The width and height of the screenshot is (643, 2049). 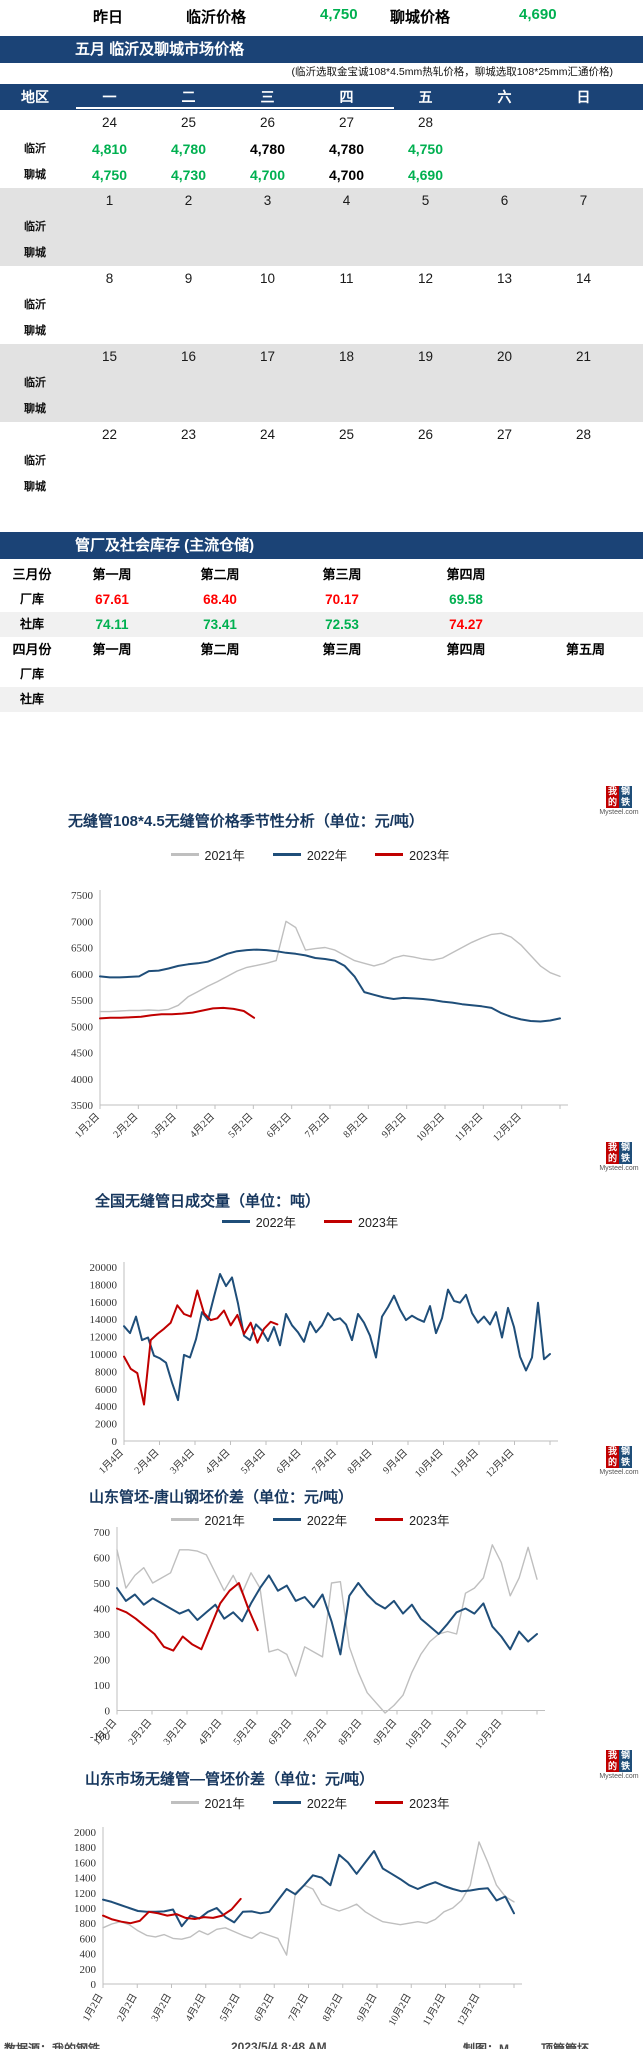 What do you see at coordinates (88, 1970) in the screenshot?
I see `svg-text: 200` at bounding box center [88, 1970].